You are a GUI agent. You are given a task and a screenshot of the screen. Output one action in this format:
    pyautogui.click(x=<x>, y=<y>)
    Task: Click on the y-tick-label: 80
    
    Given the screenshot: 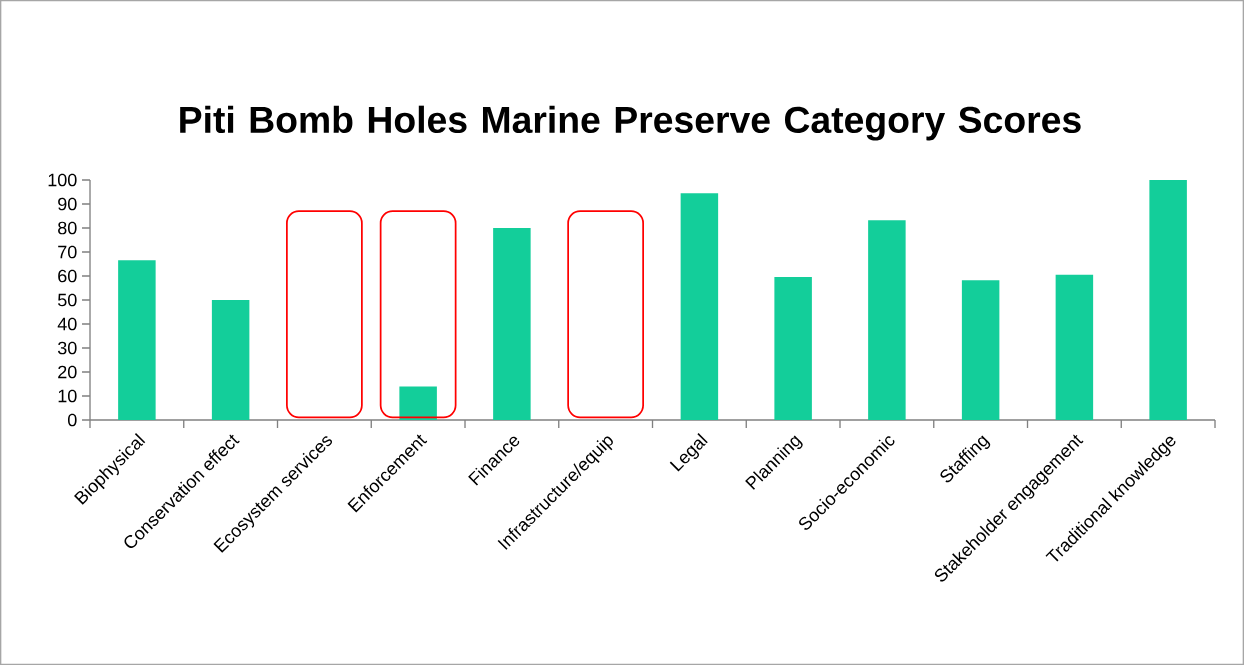 What is the action you would take?
    pyautogui.click(x=67, y=228)
    